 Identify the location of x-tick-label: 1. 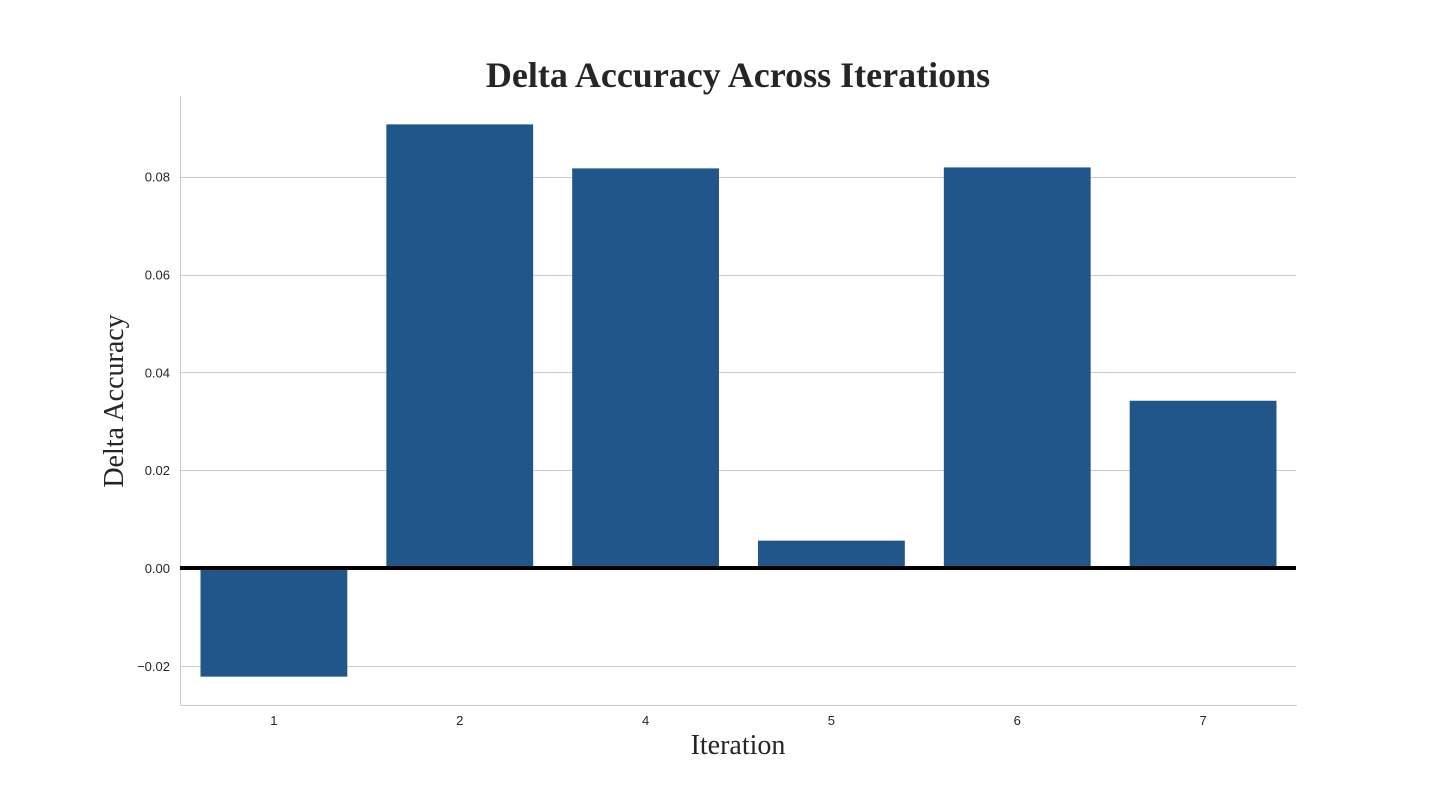
(273, 720).